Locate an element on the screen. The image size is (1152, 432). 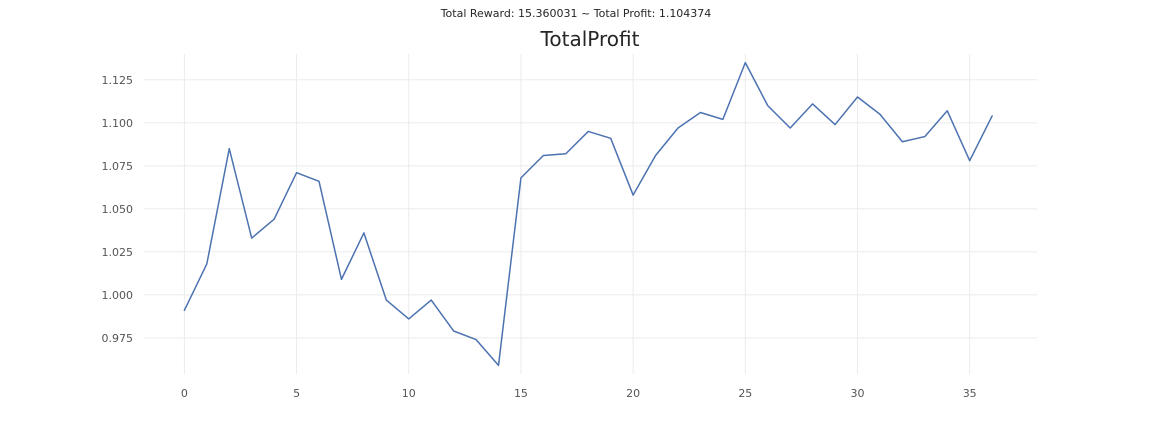
x-tick-label: 10 is located at coordinates (409, 393).